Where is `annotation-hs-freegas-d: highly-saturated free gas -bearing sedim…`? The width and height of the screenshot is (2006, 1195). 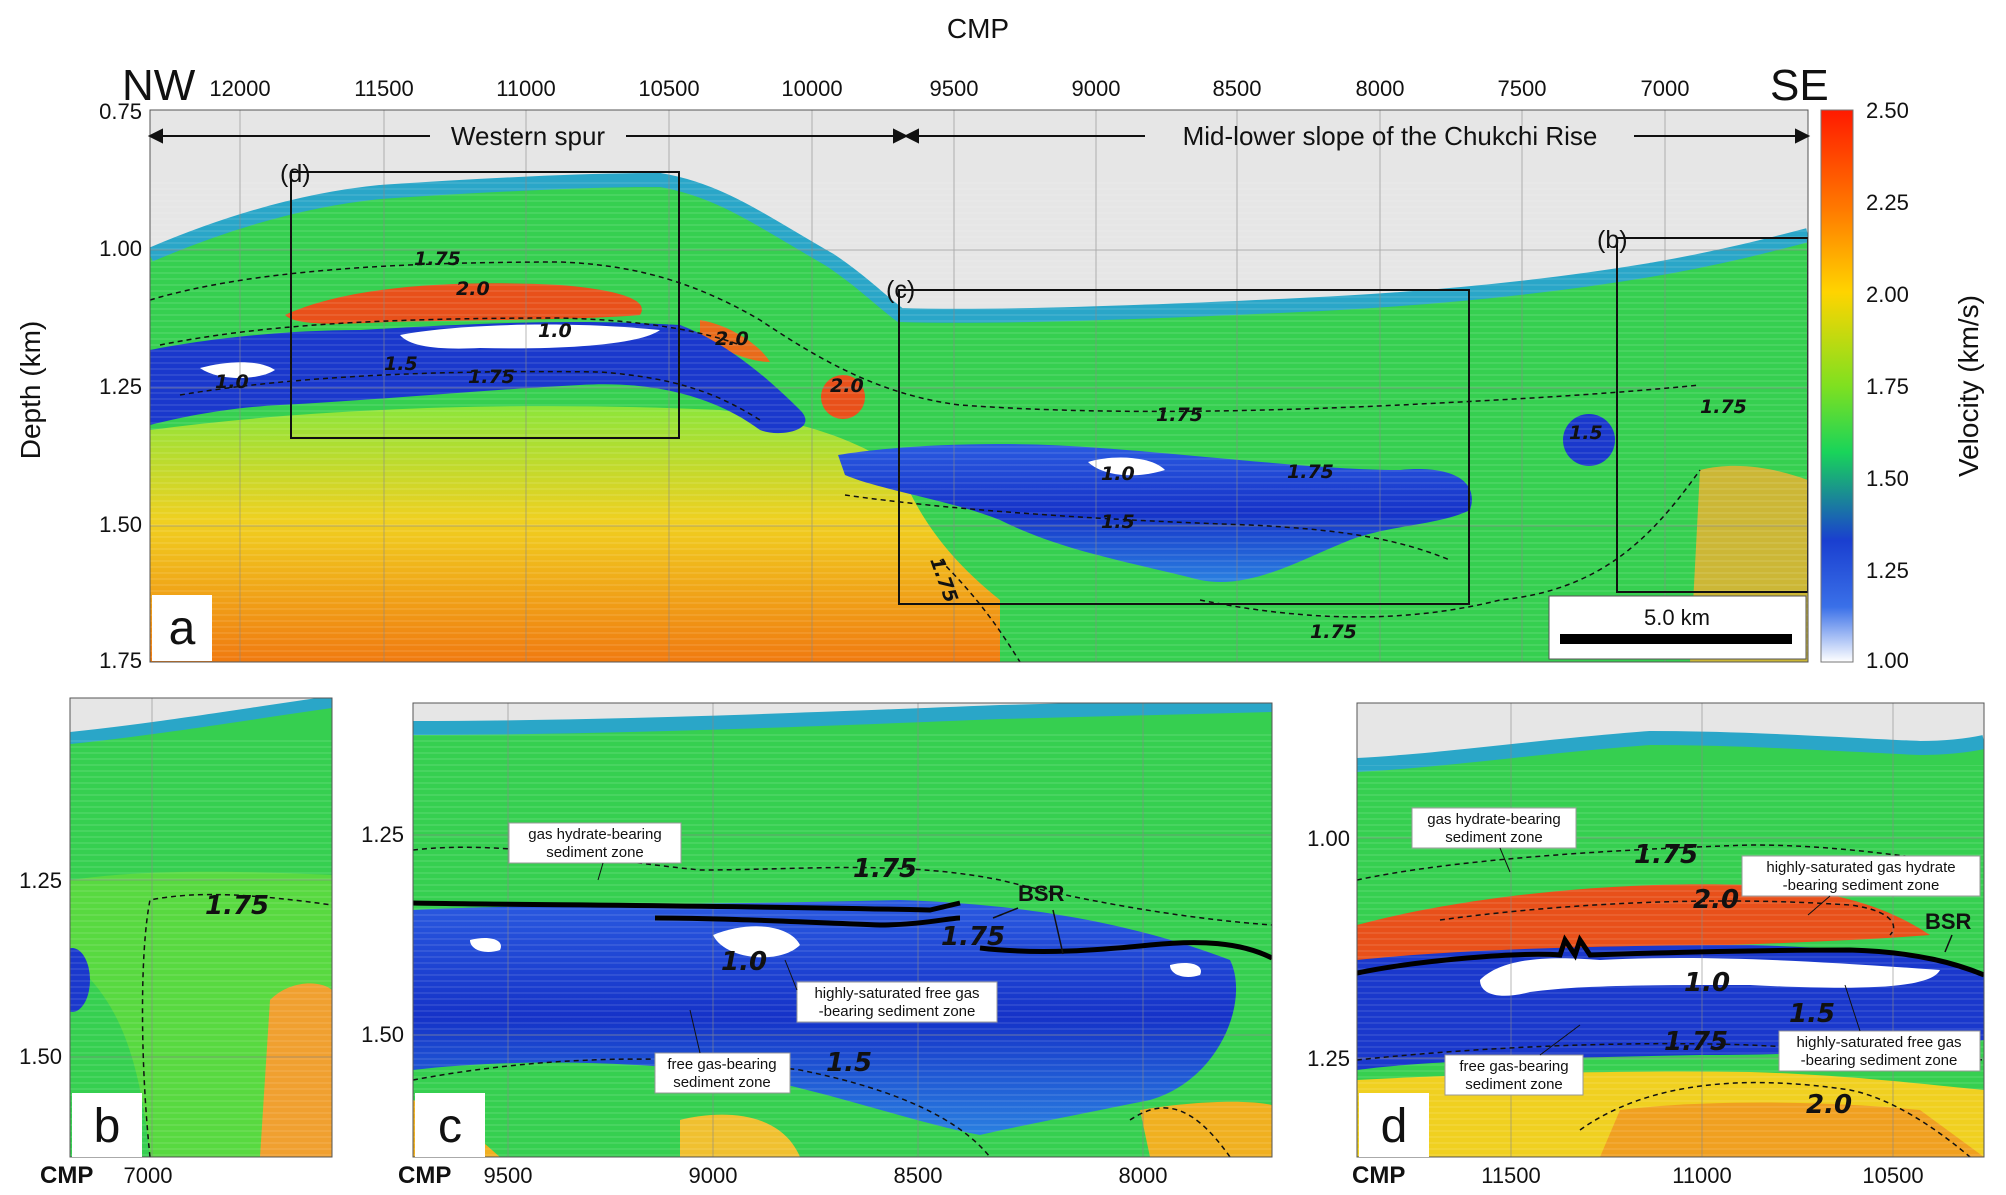 annotation-hs-freegas-d: highly-saturated free gas -bearing sedim… is located at coordinates (1879, 1028).